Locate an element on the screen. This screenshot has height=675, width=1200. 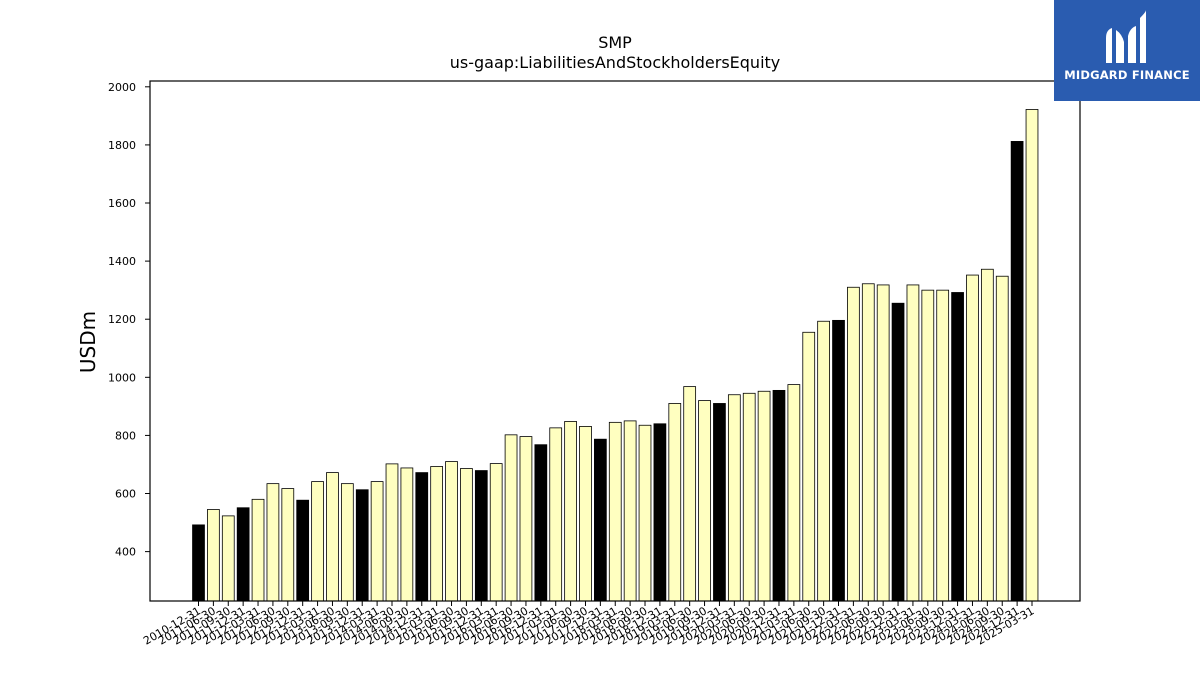
y-axis: 400 600 800 1000 1200 1400 1600 1800 2000 is located at coordinates (129, 320).